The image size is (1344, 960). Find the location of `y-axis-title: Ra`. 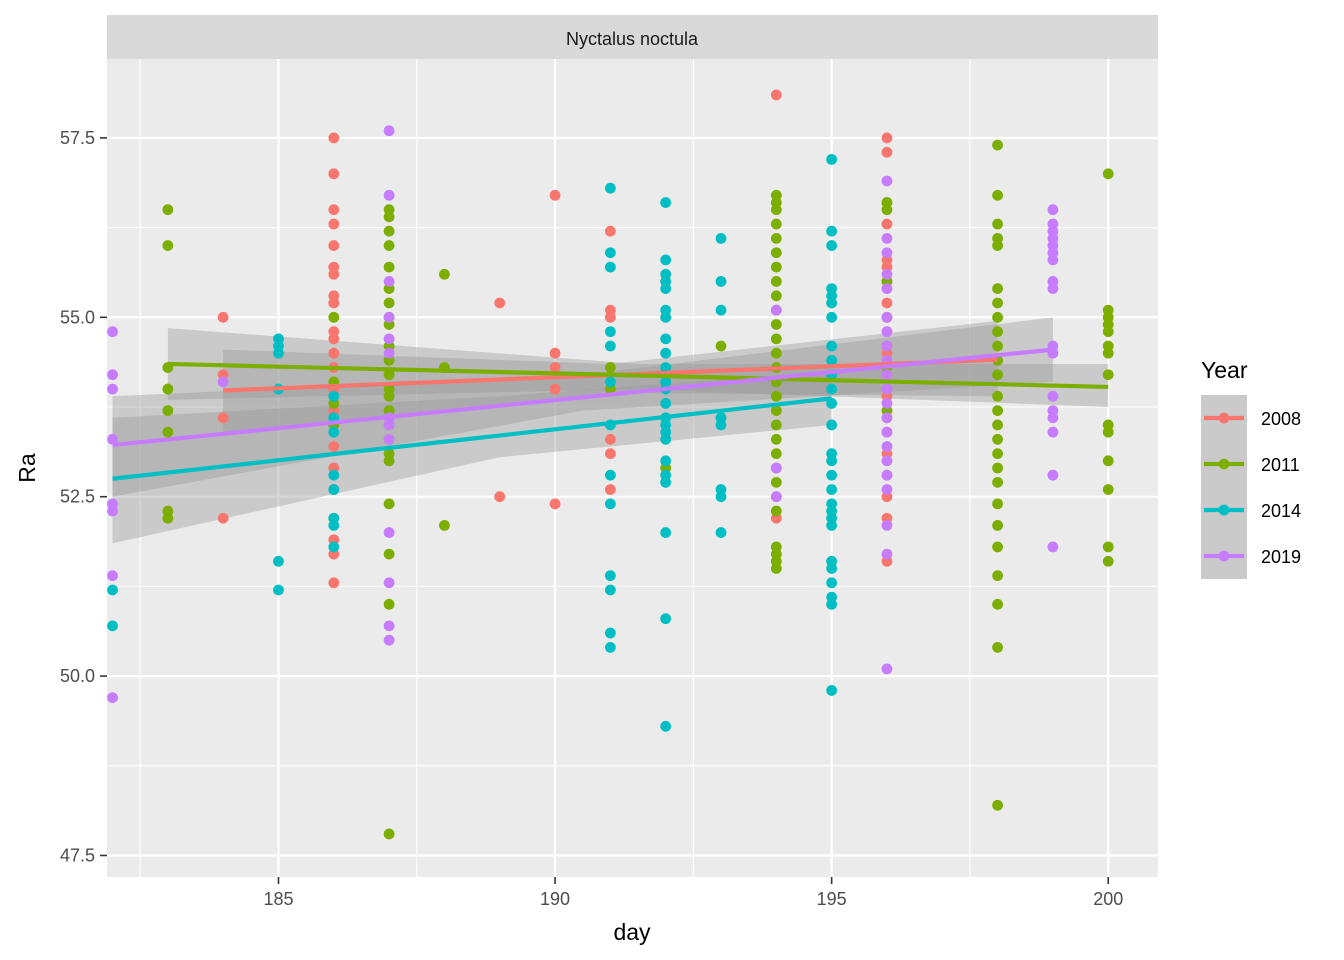

y-axis-title: Ra is located at coordinates (27, 468).